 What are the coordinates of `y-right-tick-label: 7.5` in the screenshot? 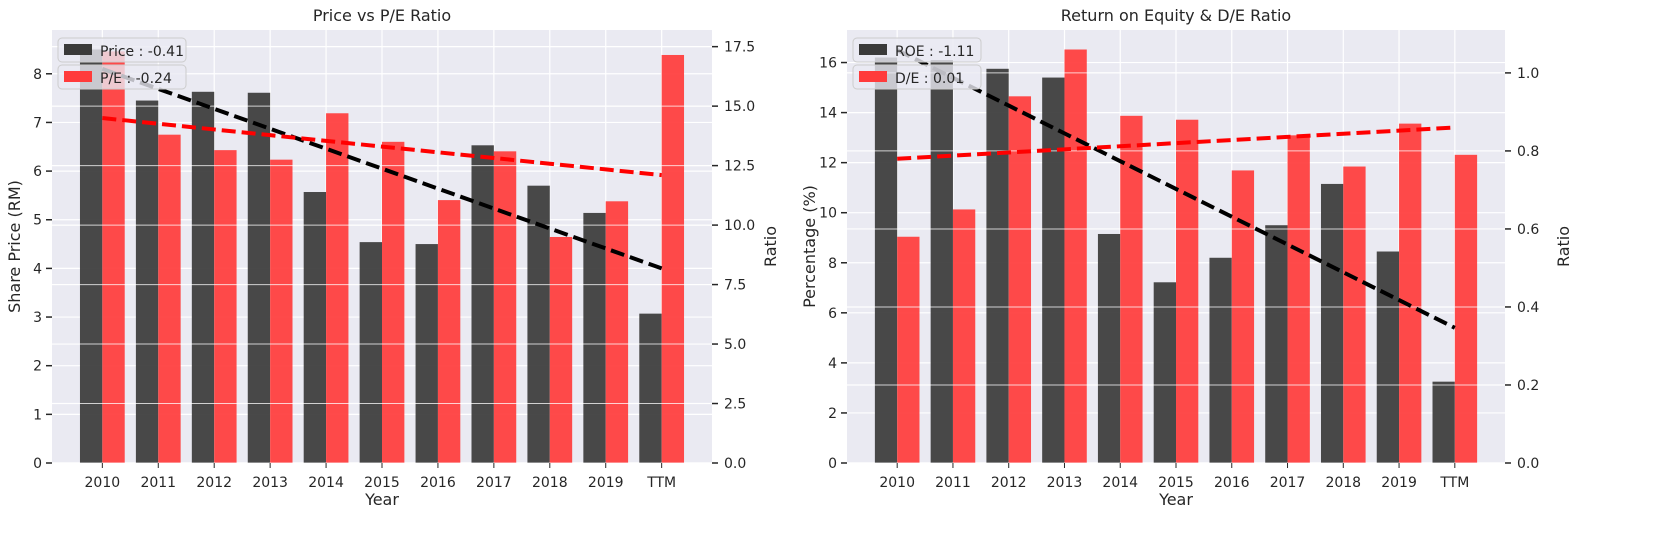 It's located at (735, 286).